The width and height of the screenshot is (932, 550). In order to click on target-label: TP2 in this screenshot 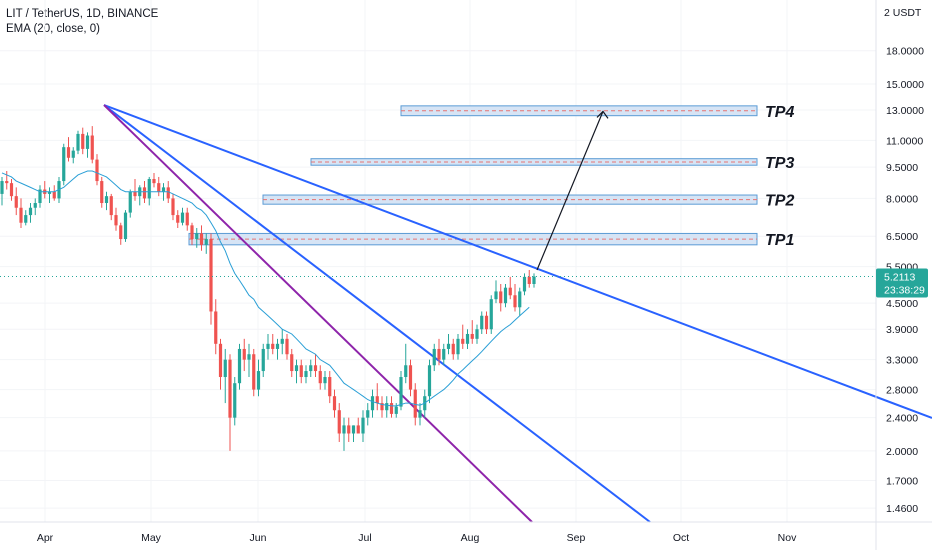, I will do `click(779, 201)`.